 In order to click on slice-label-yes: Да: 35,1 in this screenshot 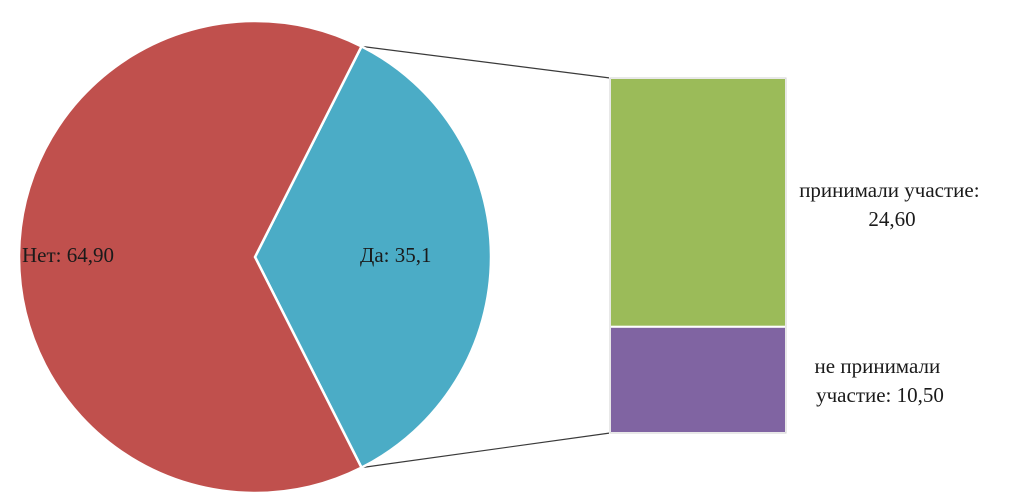, I will do `click(395, 255)`.